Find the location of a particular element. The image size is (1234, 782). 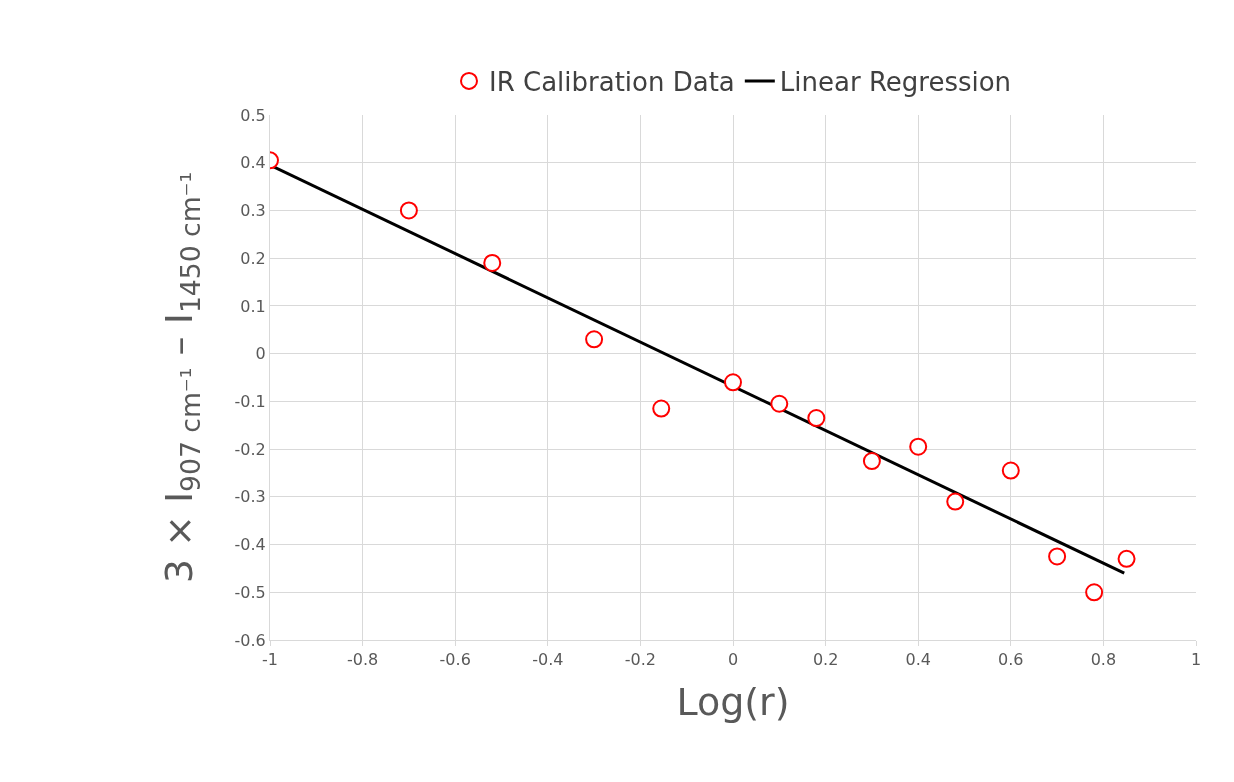

y-tick-label: 0.3 is located at coordinates (253, 211).